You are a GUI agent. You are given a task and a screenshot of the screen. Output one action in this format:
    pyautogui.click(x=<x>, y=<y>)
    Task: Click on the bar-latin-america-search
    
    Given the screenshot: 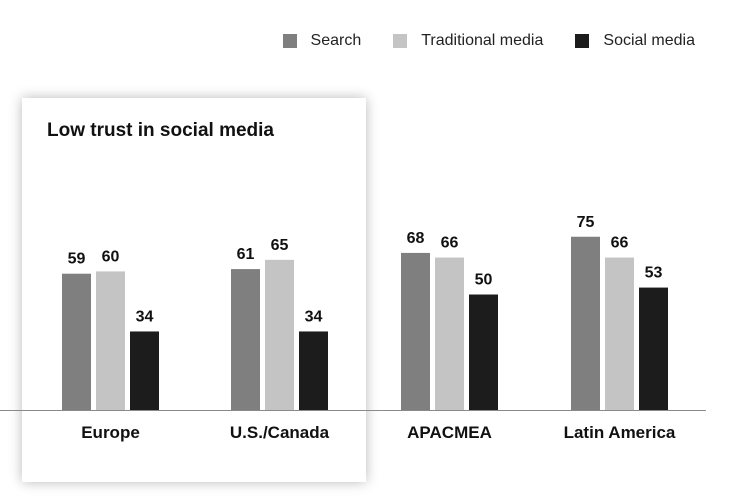 What is the action you would take?
    pyautogui.click(x=585, y=323)
    